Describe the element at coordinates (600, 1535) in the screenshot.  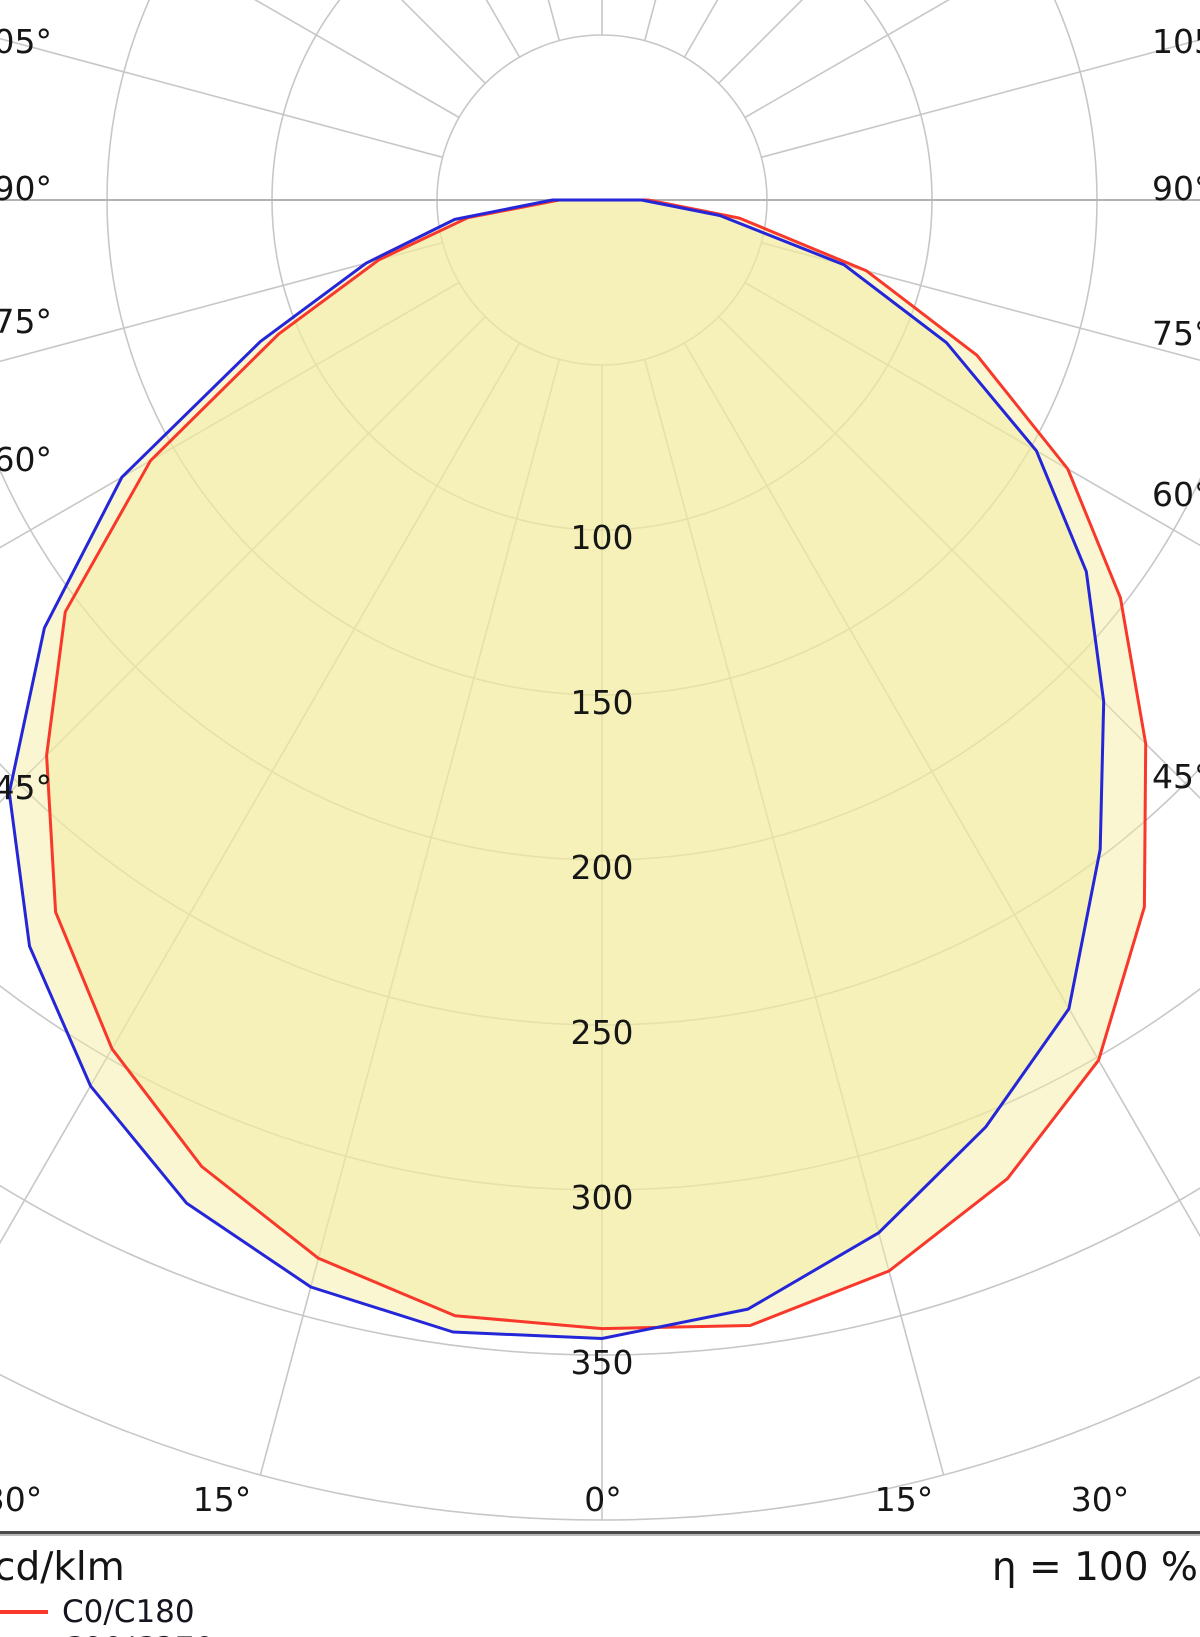
I see `footer-separator-shadow` at that location.